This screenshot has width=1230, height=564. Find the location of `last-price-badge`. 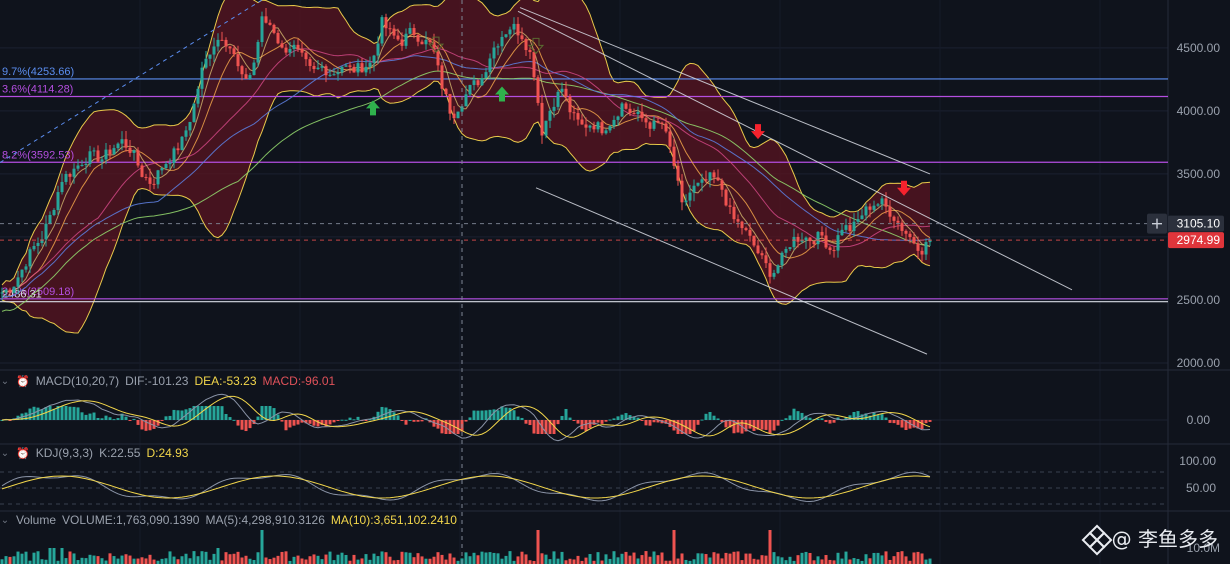

last-price-badge is located at coordinates (1196, 240).